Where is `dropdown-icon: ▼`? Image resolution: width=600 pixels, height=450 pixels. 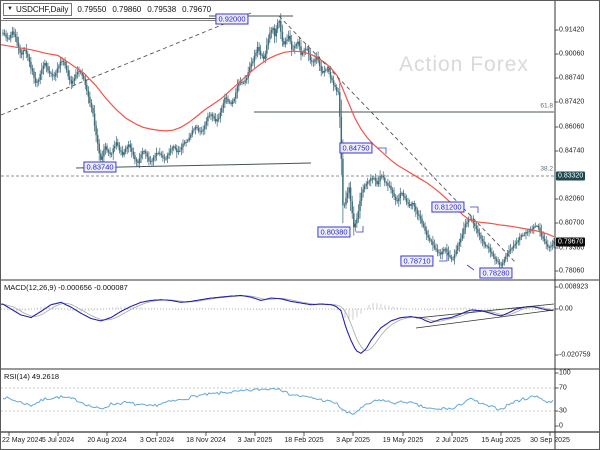
dropdown-icon: ▼ is located at coordinates (10, 9).